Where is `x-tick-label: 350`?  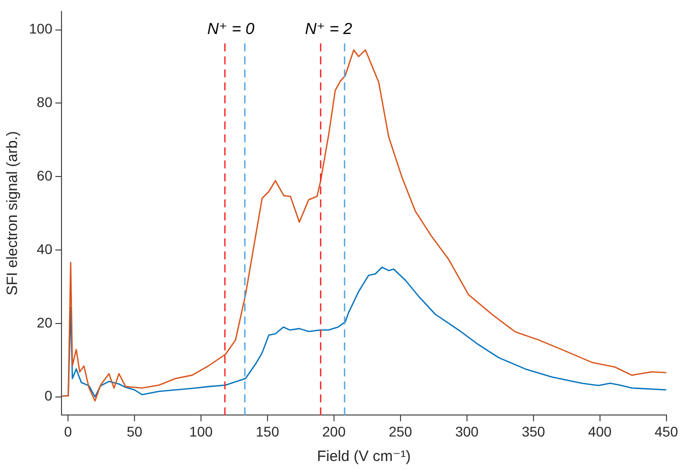 x-tick-label: 350 is located at coordinates (534, 431).